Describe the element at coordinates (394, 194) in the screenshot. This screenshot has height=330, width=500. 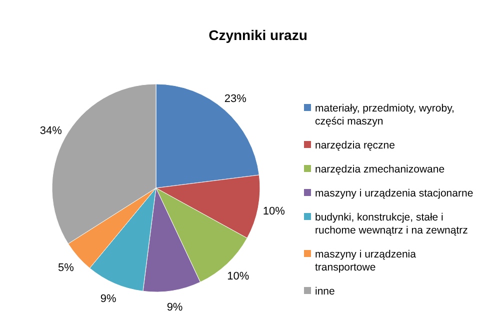
I see `legend-label: maszyny i urządzenia stacjonarne` at that location.